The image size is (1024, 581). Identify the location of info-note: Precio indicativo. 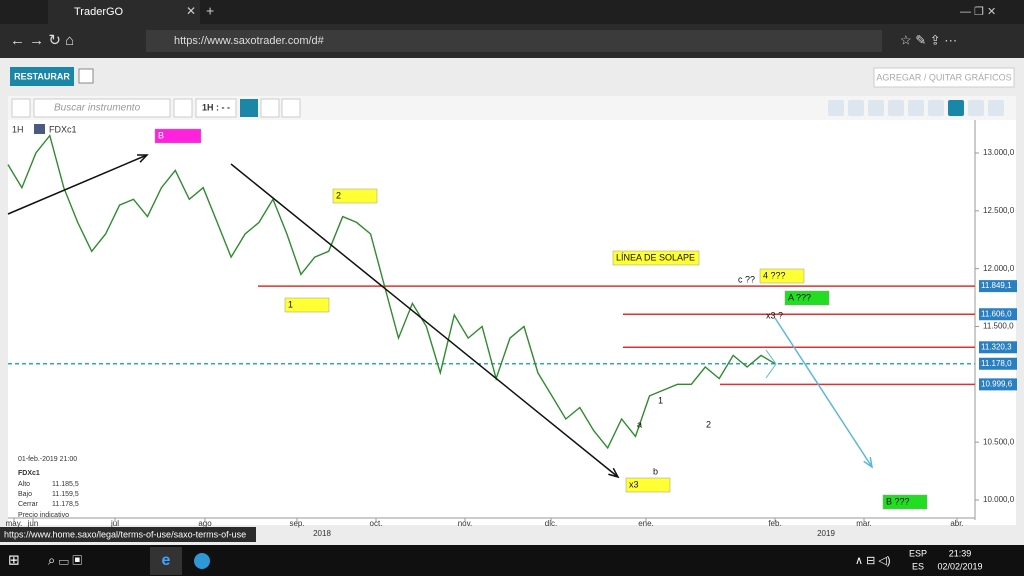
(43, 515).